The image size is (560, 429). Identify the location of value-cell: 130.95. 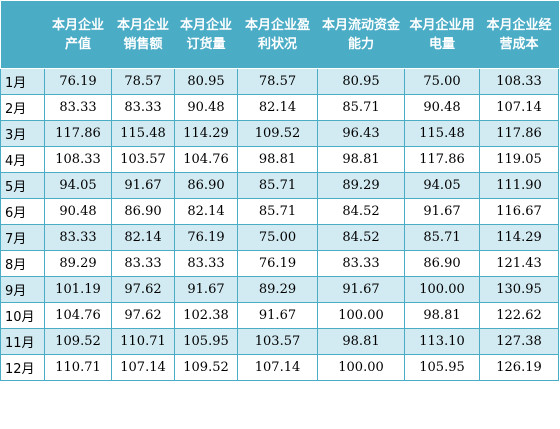
(519, 289).